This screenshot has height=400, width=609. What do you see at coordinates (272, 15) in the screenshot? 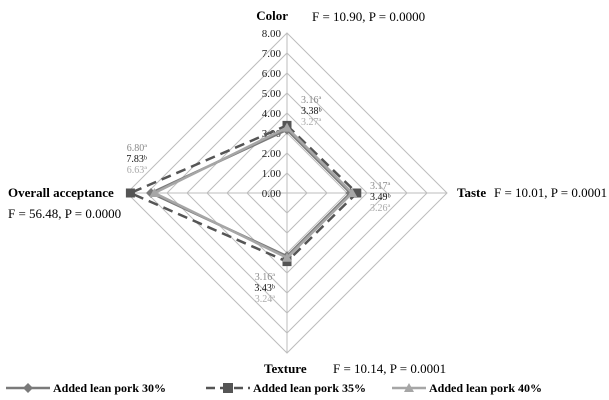
I see `axis-name-color: Color` at bounding box center [272, 15].